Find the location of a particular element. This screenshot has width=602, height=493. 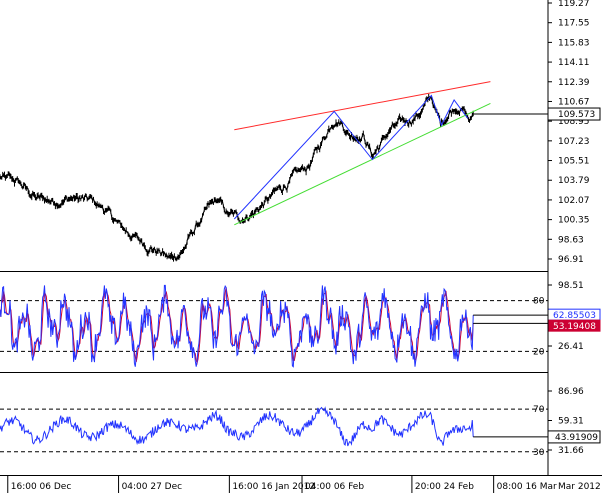

stochastic-y-axis: 98.51 26.41 is located at coordinates (566, 316).